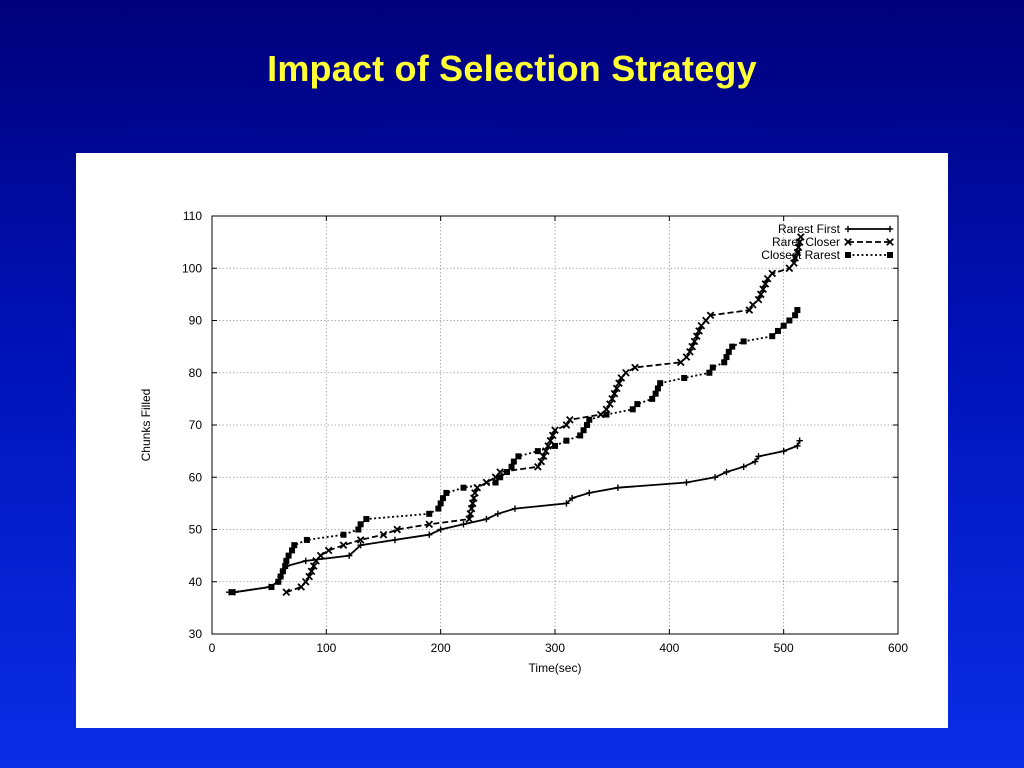 The height and width of the screenshot is (768, 1024). What do you see at coordinates (800, 255) in the screenshot?
I see `legend-label: Closest Rarest` at bounding box center [800, 255].